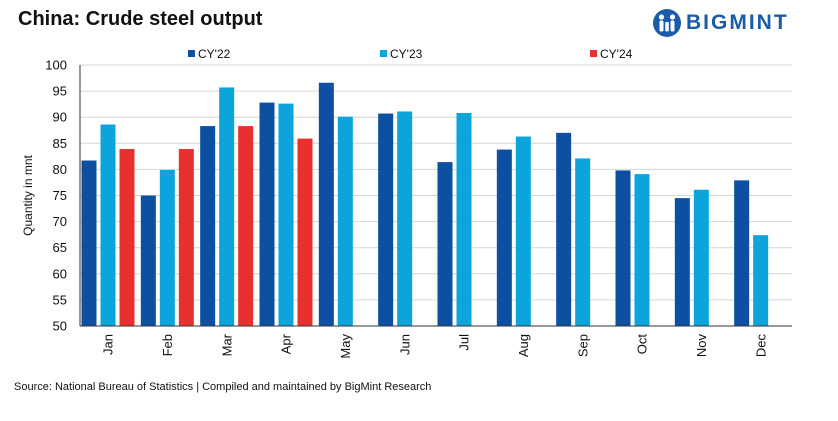 The image size is (838, 421). Describe the element at coordinates (523, 345) in the screenshot. I see `x-tick-label: Aug` at that location.